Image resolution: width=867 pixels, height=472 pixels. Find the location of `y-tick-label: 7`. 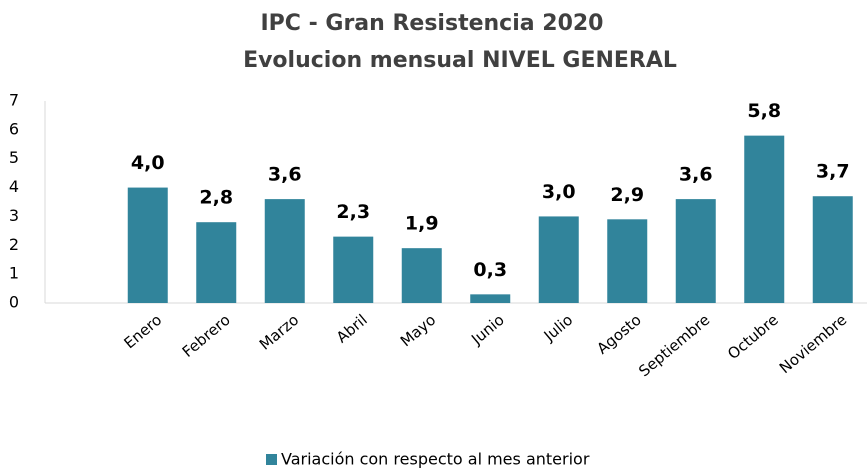

y-tick-label: 7 is located at coordinates (14, 100).